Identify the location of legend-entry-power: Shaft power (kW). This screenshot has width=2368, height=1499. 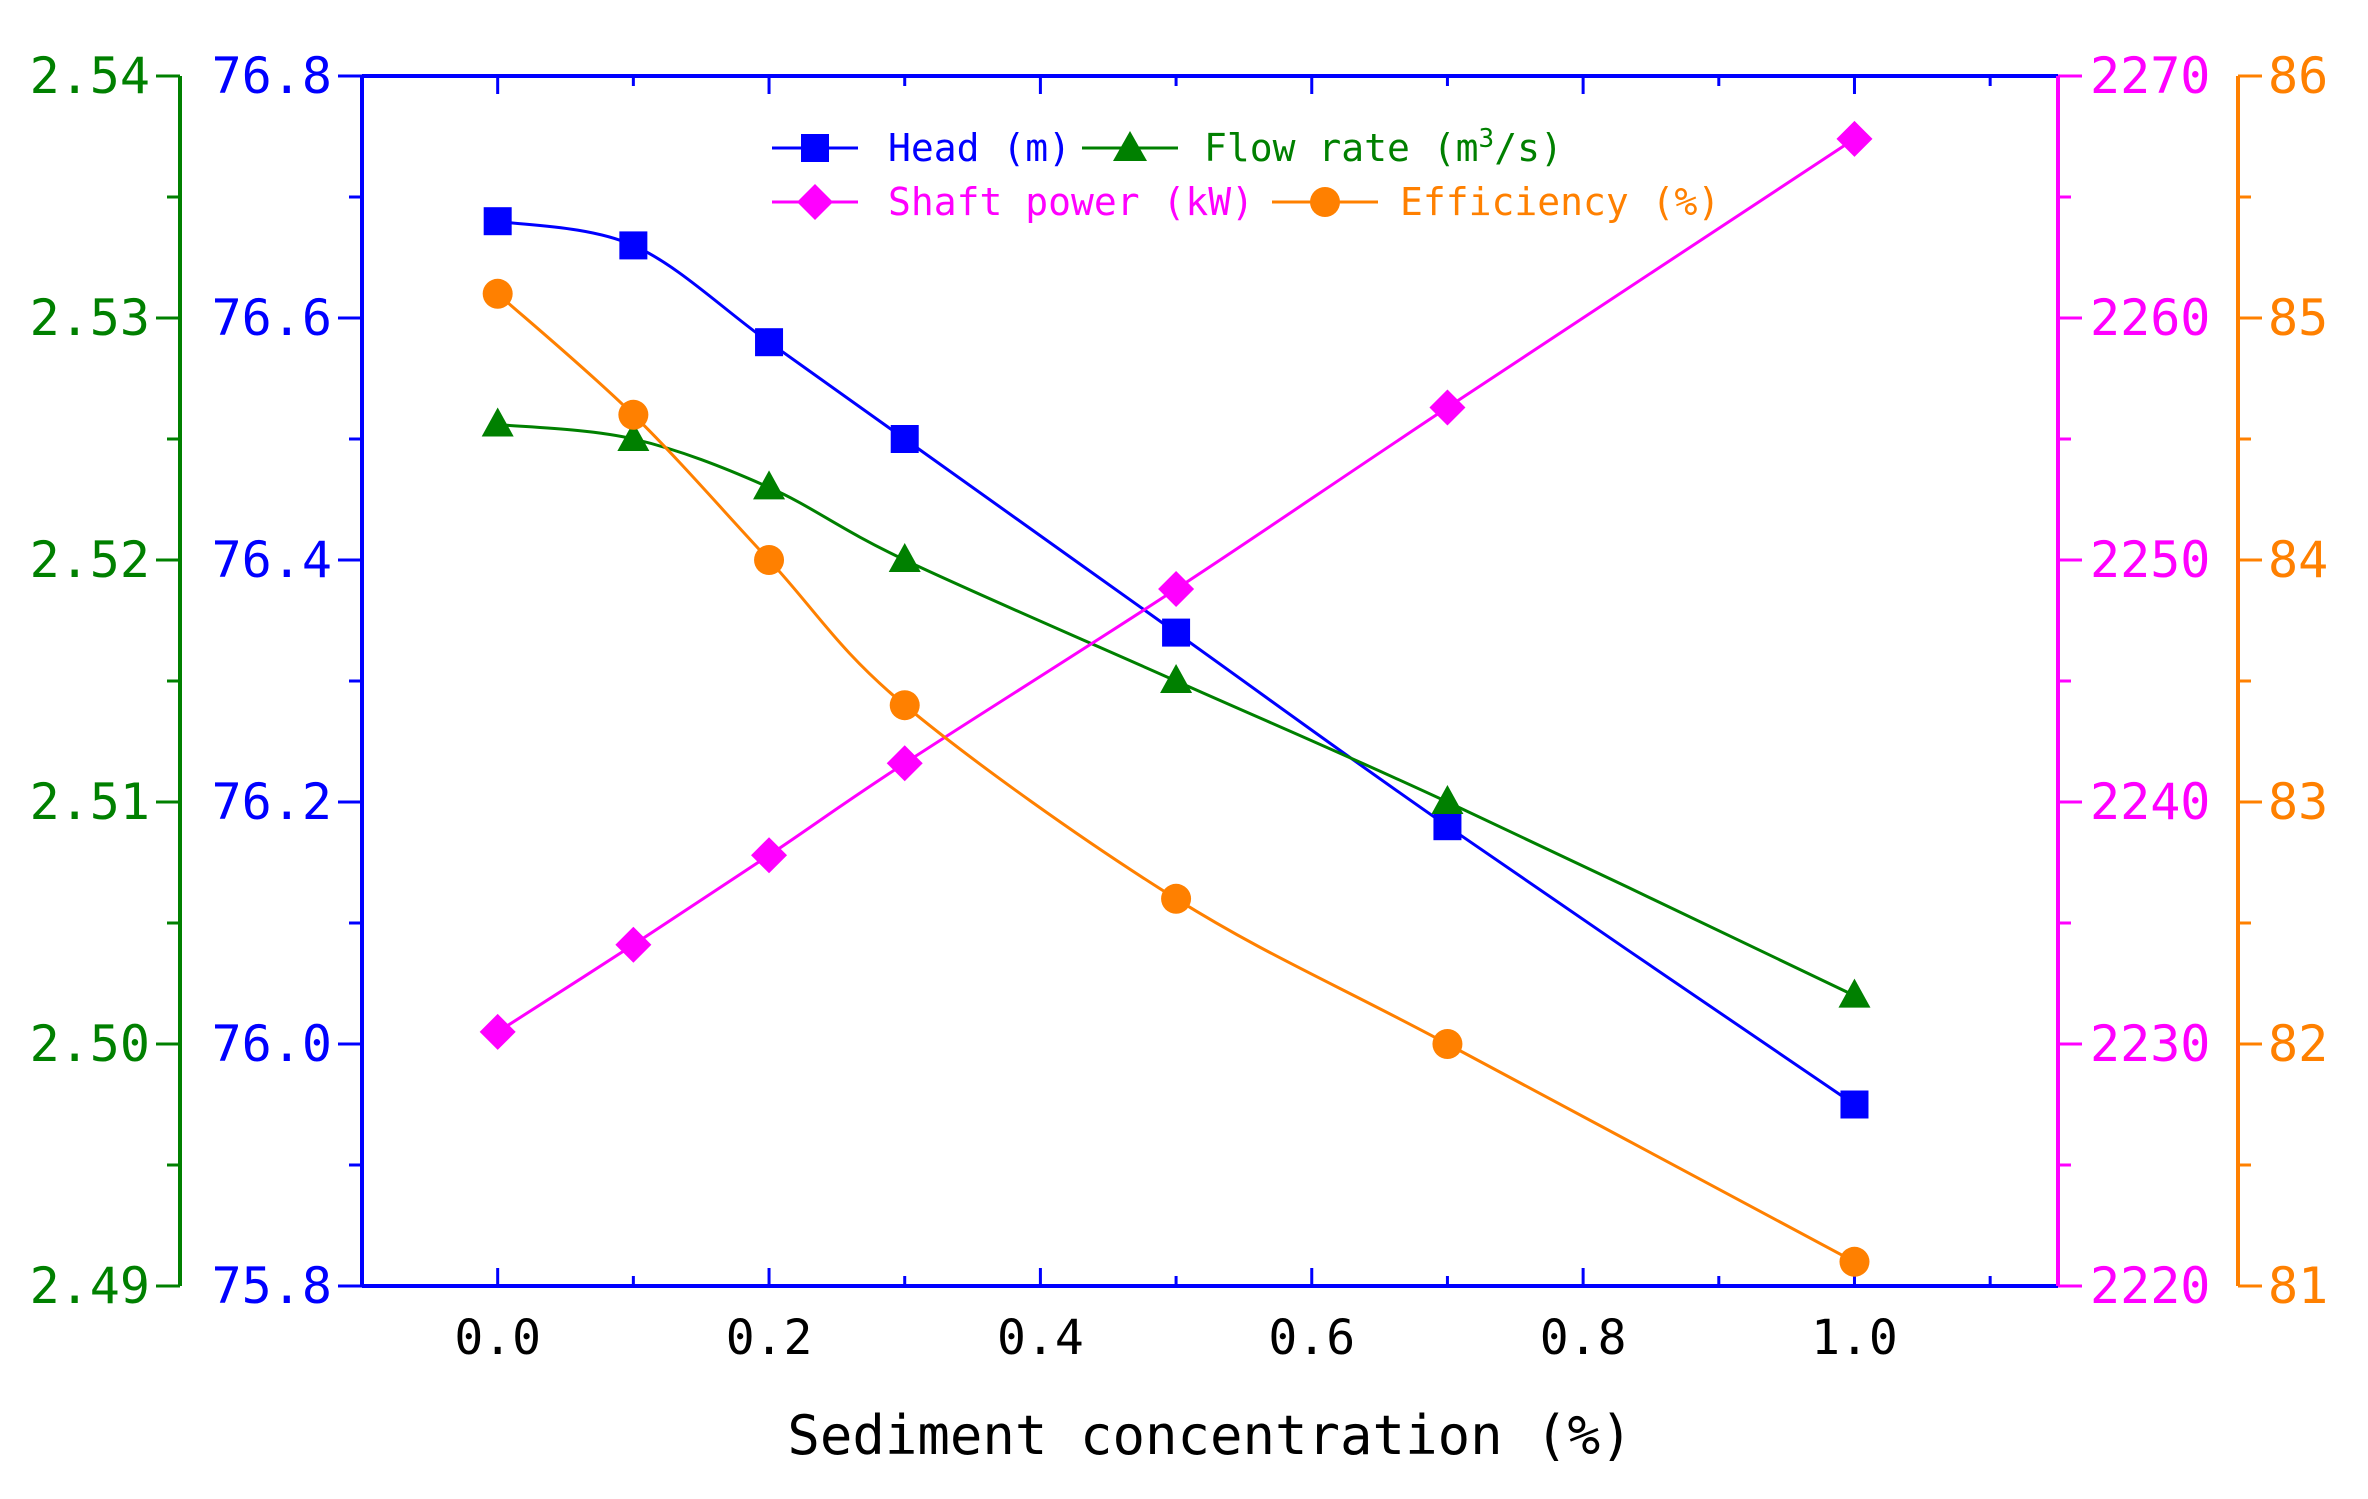
(1013, 202).